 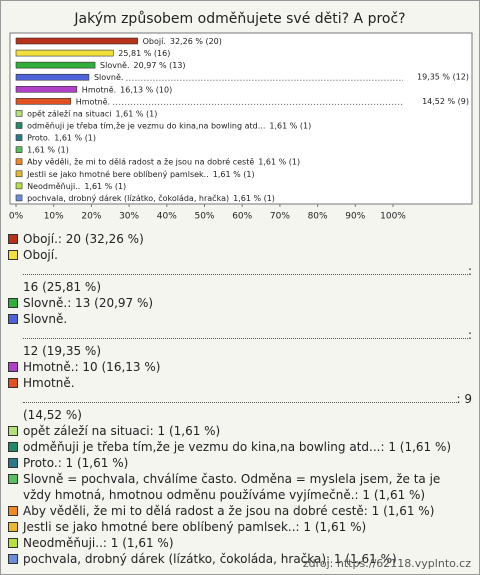 I want to click on legend-line: Proto.: 1 (1,61 %), so click(x=76, y=463).